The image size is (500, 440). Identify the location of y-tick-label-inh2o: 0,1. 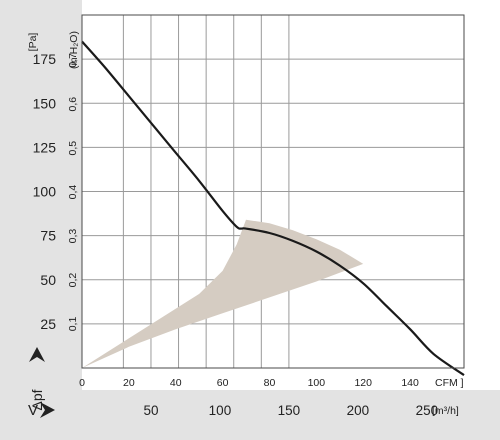
(73, 324).